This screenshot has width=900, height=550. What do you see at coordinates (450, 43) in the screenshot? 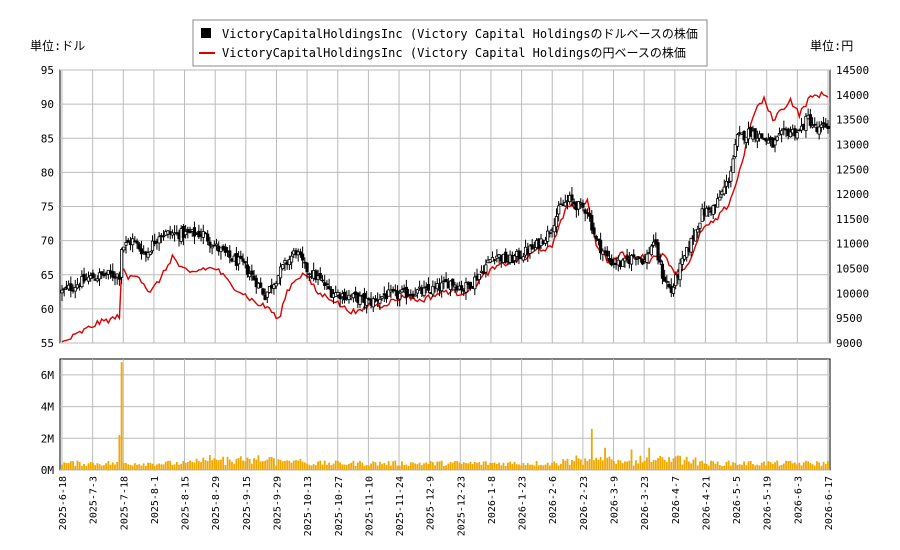
I see `legend-box` at bounding box center [450, 43].